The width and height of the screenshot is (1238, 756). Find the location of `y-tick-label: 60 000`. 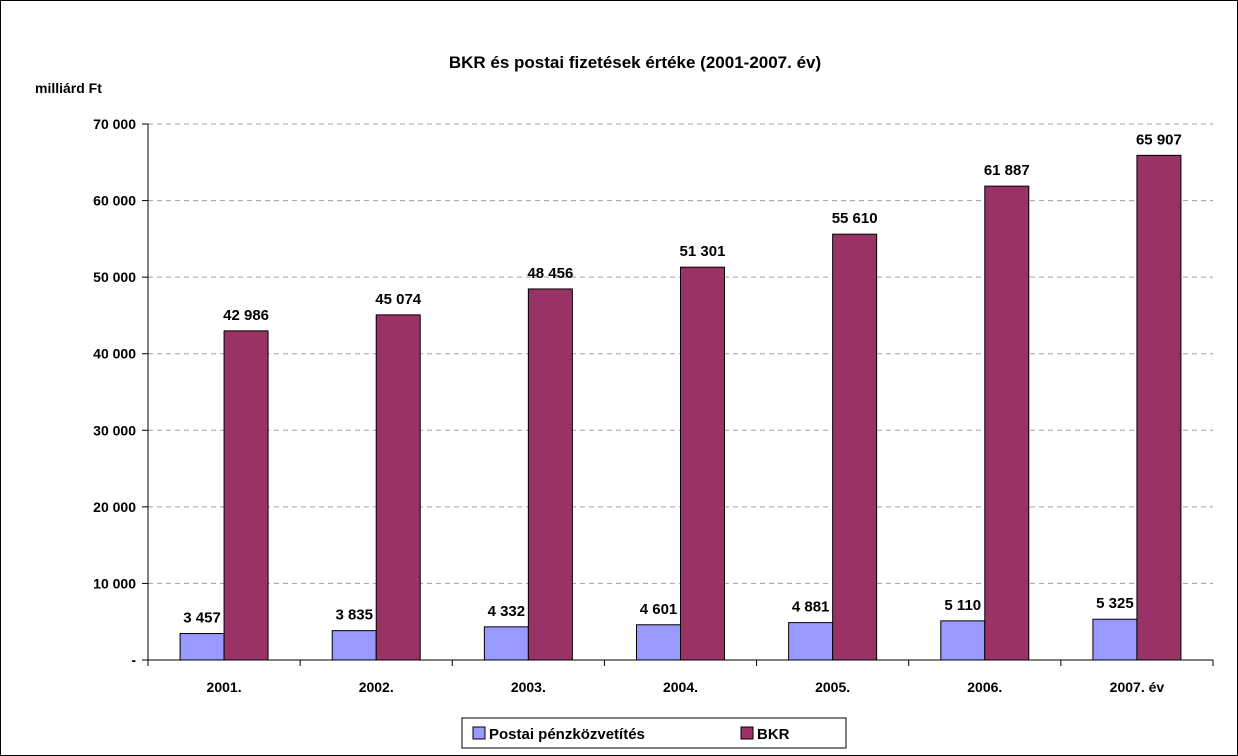

y-tick-label: 60 000 is located at coordinates (114, 201).